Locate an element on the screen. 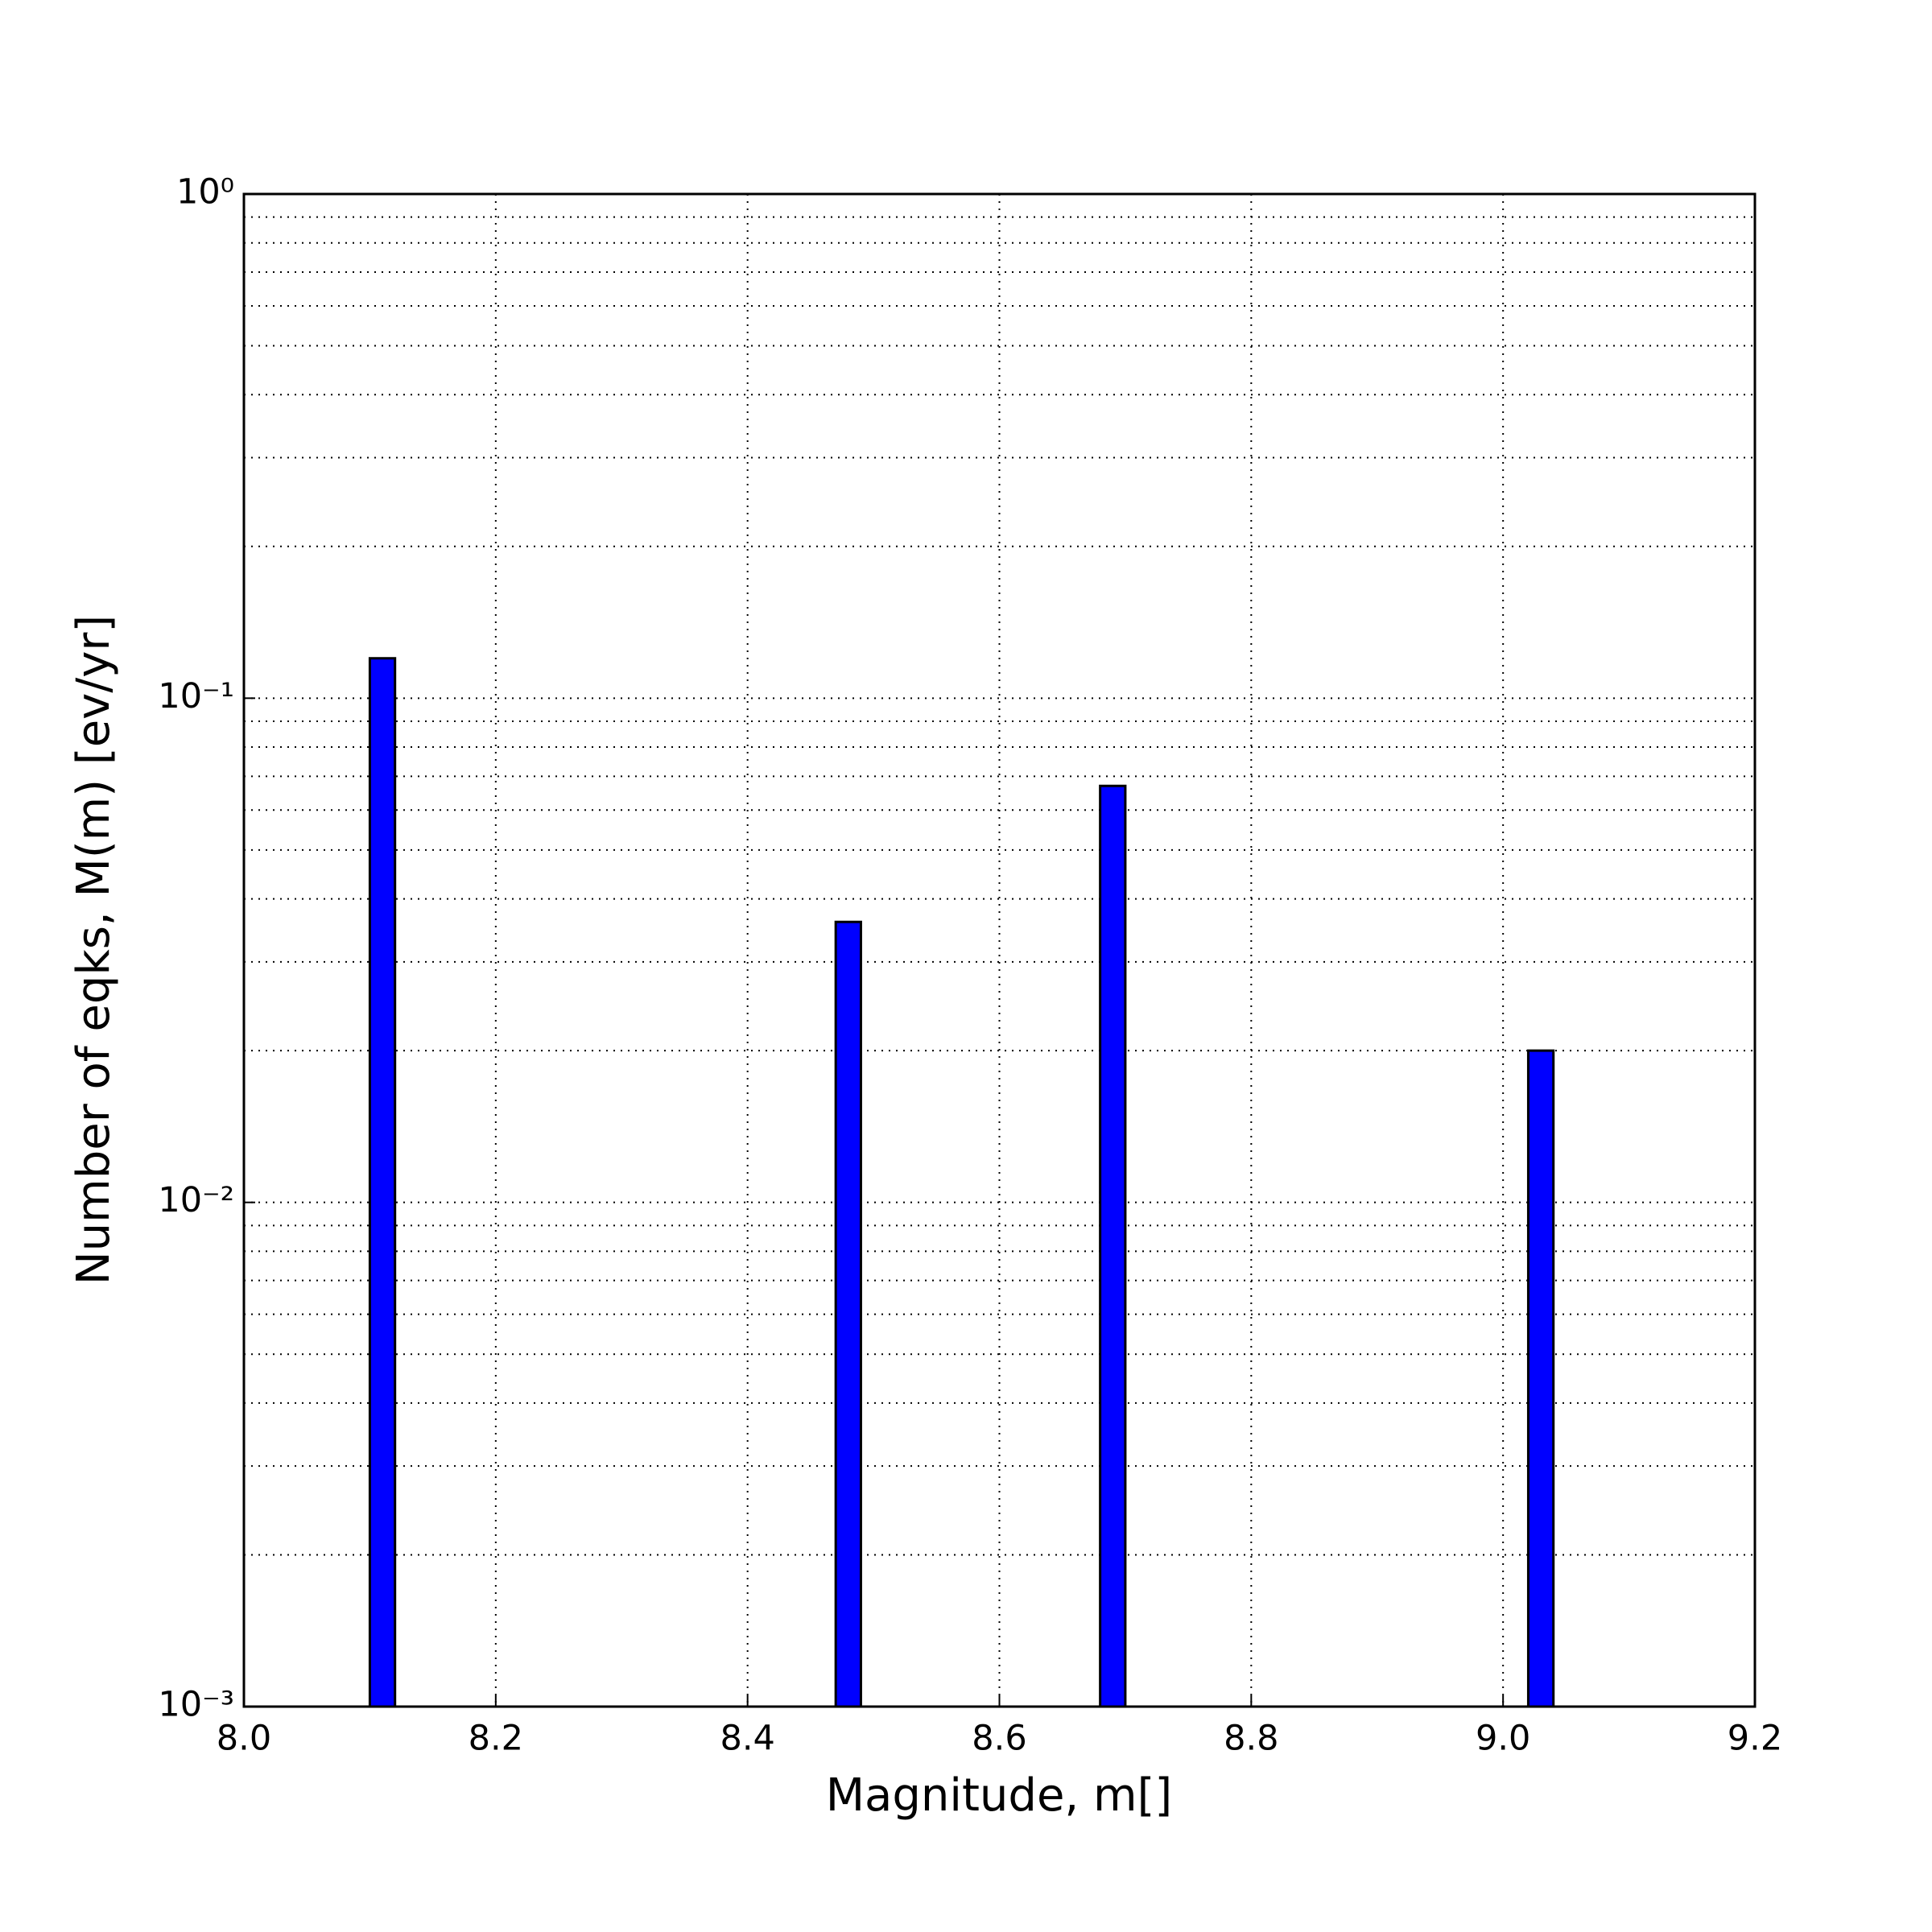  x-tick-label: 8.8 is located at coordinates (1251, 1739).